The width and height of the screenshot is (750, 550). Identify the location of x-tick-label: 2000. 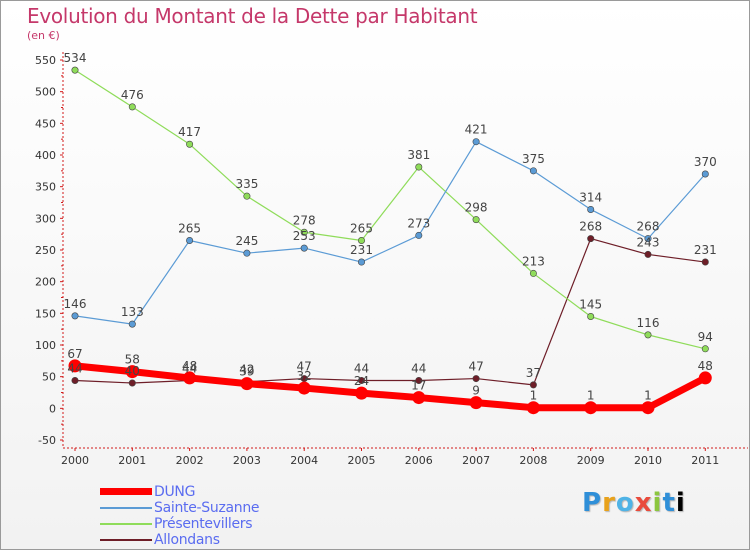
(75, 460).